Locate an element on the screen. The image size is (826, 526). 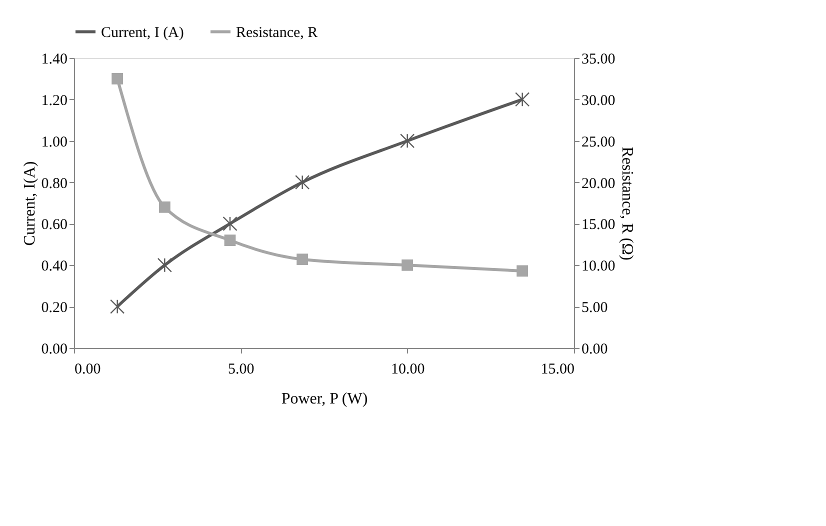
y2-axis-title: Resistance, R (Ω) is located at coordinates (627, 203).